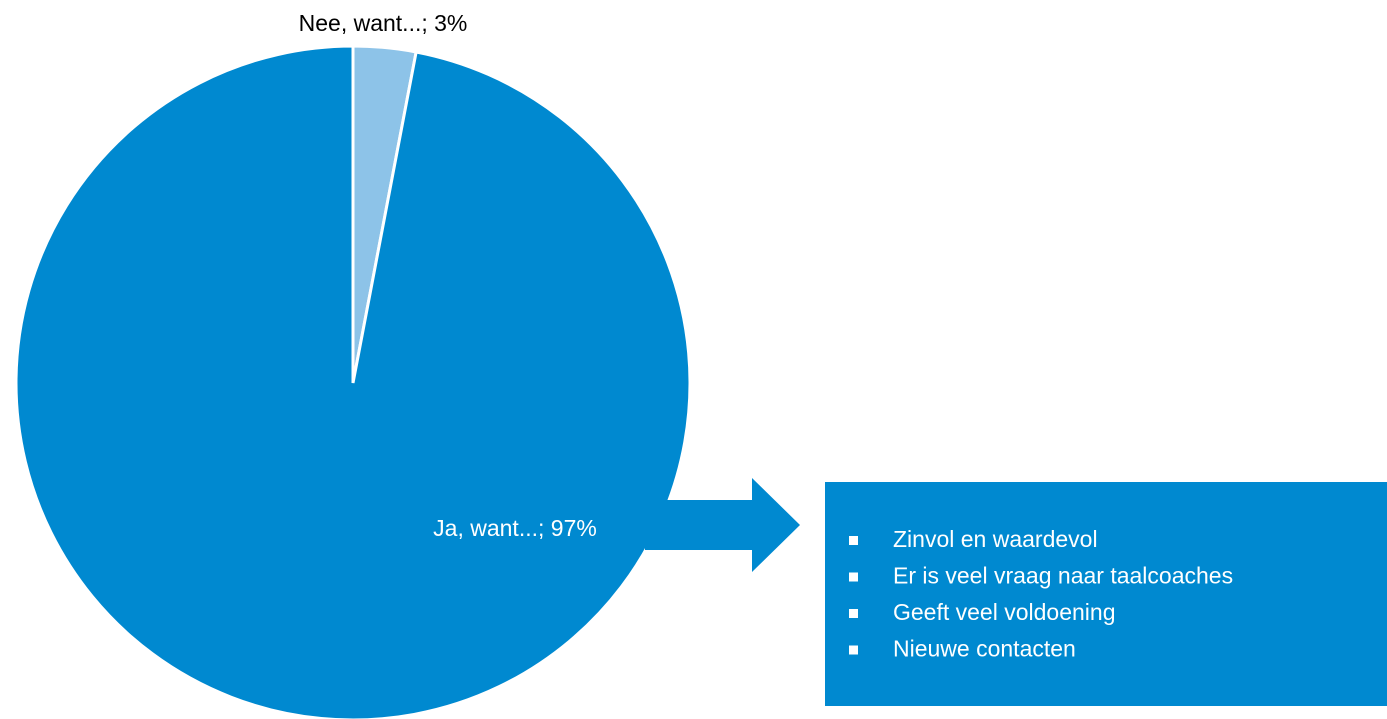 The height and width of the screenshot is (719, 1387). What do you see at coordinates (1063, 576) in the screenshot?
I see `callout-item: Er is veel vraag naar taalcoaches` at bounding box center [1063, 576].